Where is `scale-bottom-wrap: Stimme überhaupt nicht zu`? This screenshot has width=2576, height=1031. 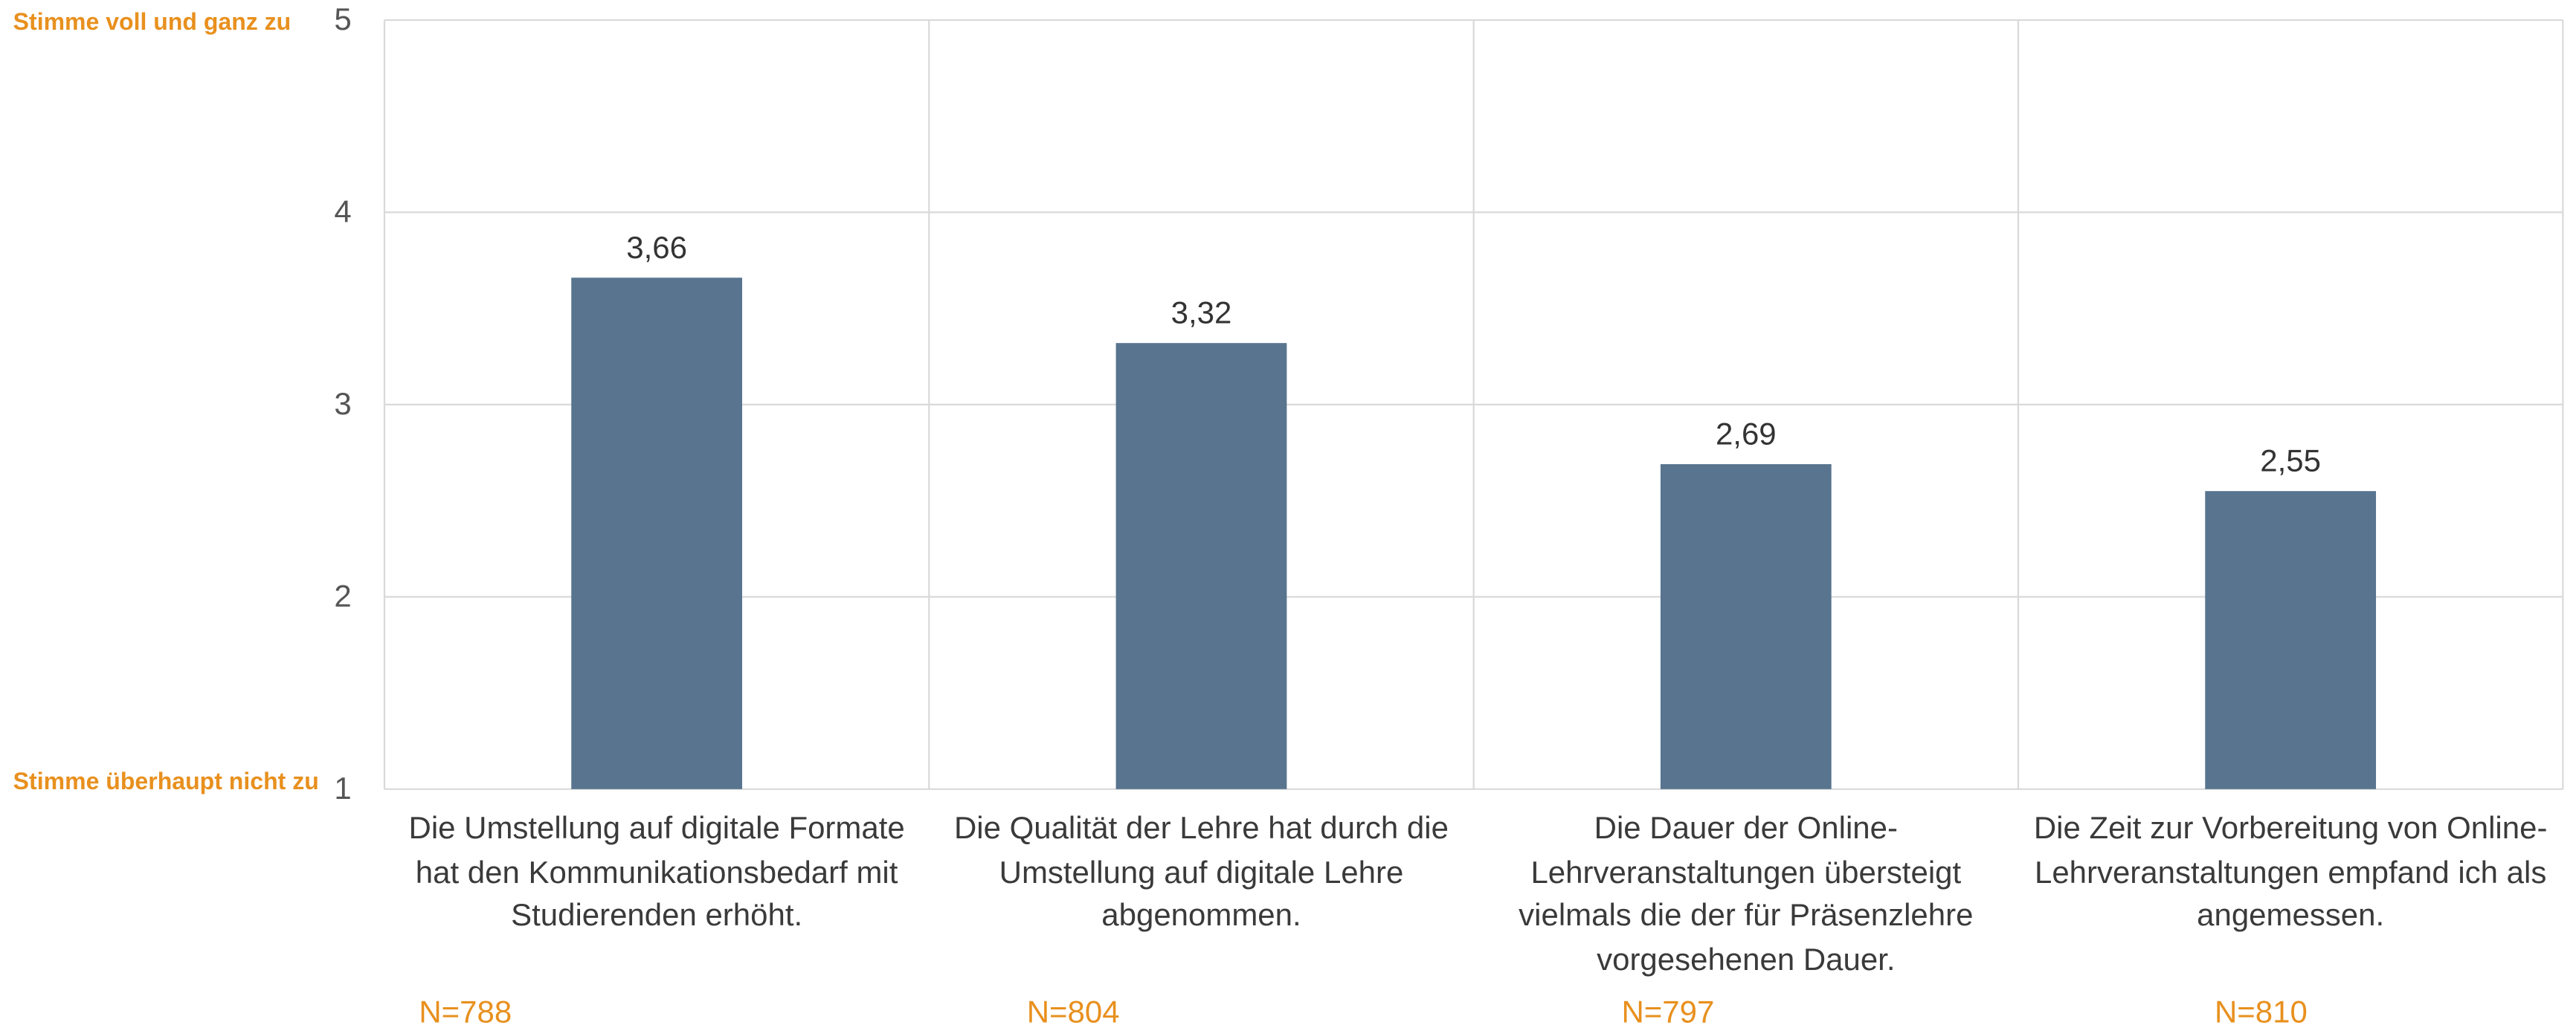
scale-bottom-wrap: Stimme überhaupt nicht zu is located at coordinates (166, 782).